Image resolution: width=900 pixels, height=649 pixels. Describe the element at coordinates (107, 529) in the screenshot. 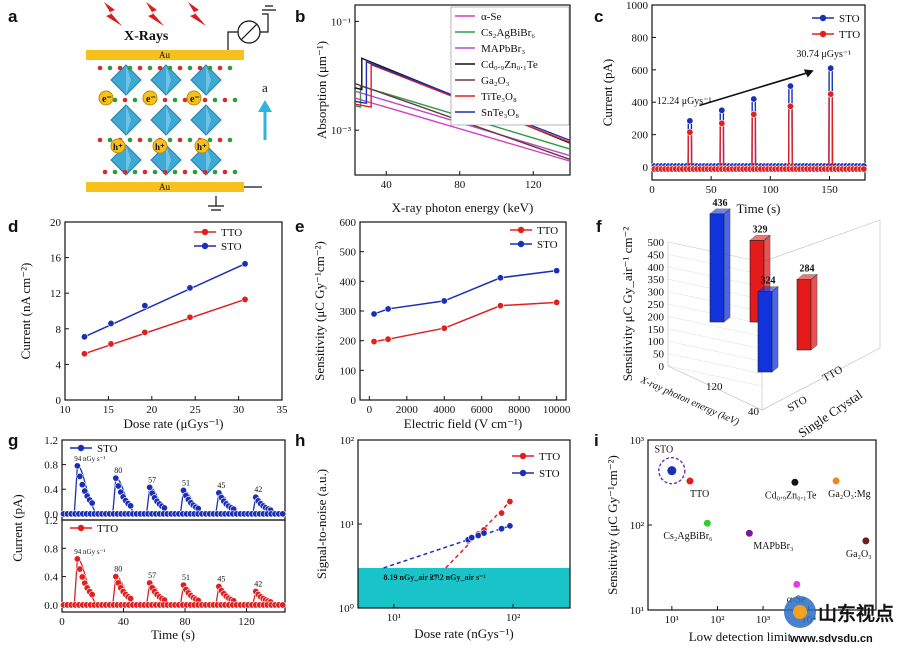

I see `g-legend-label: TTO` at that location.